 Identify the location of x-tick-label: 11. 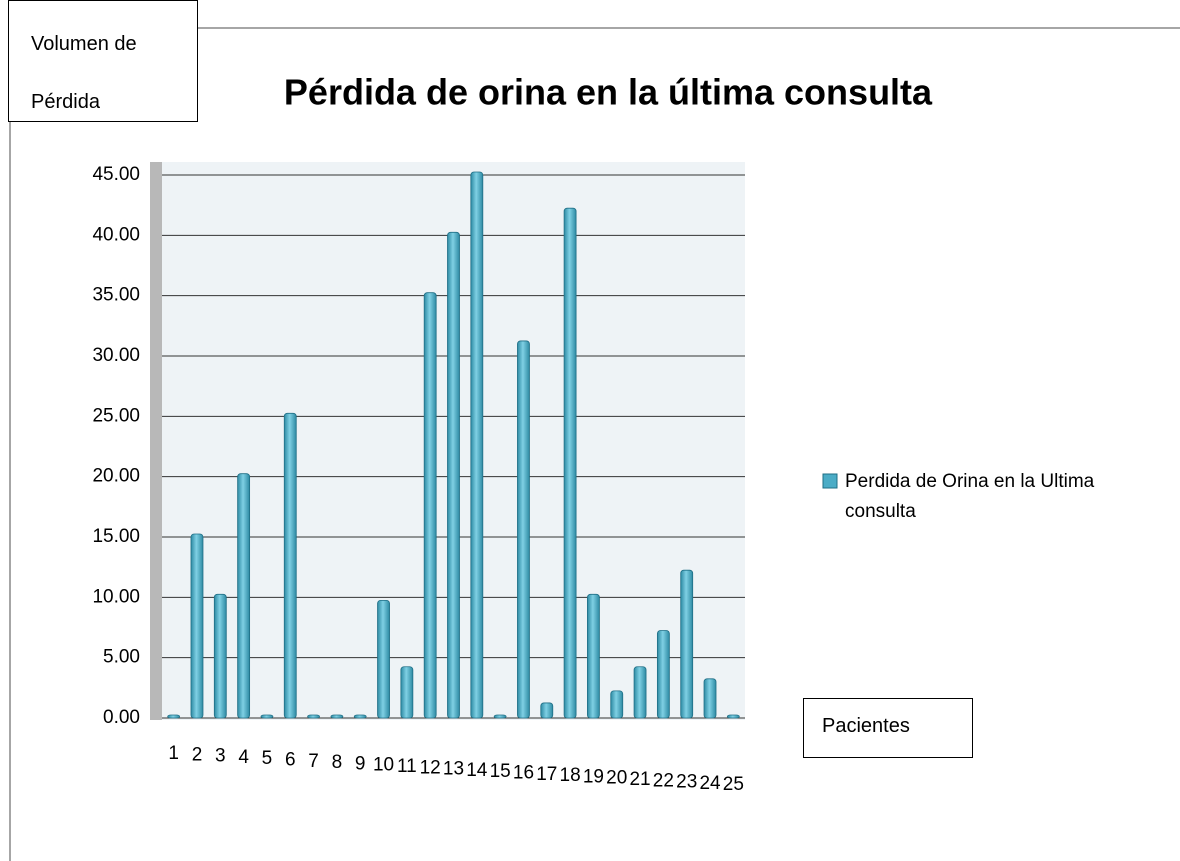
(407, 766).